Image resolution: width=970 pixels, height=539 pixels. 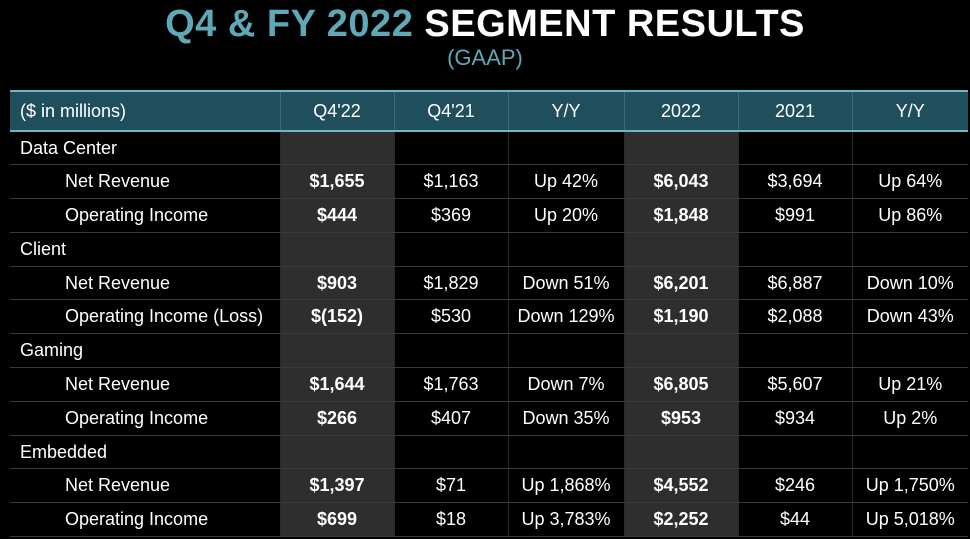 I want to click on cell-2021: $3,694, so click(x=794, y=182).